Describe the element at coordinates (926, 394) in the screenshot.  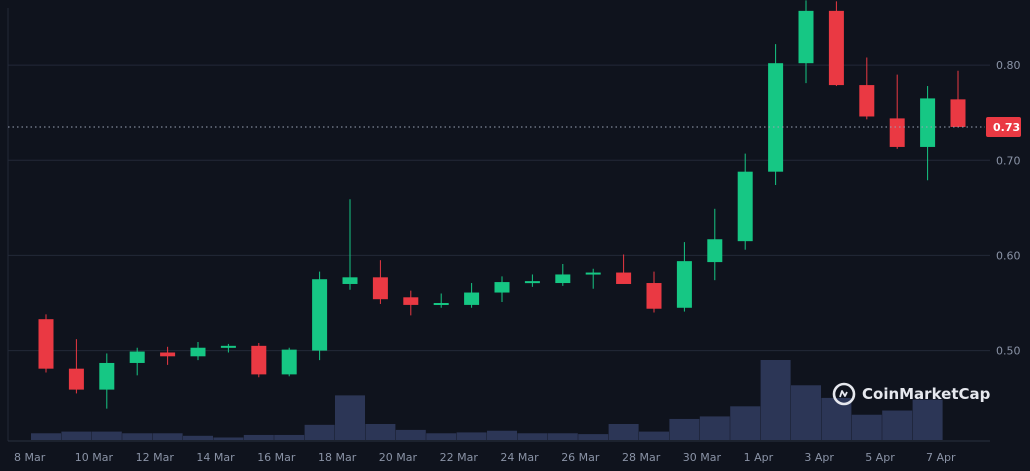
I see `watermark-text: CoinMarketCap` at that location.